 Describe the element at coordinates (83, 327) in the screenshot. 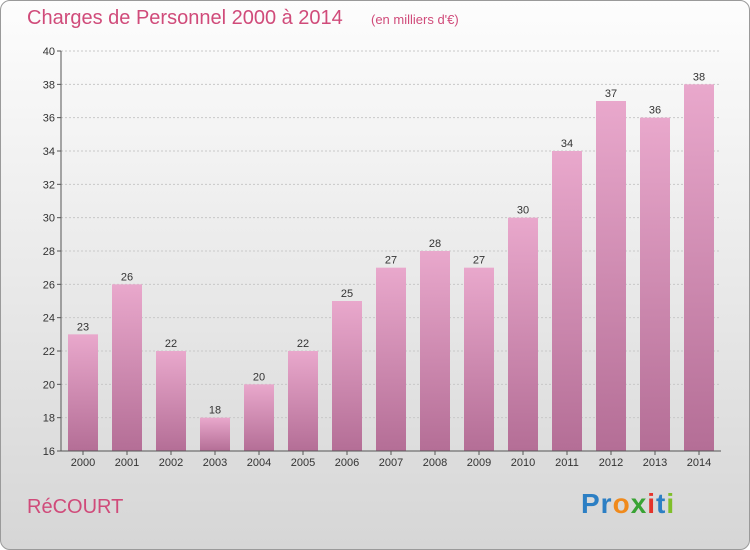

I see `data-label: 23` at that location.